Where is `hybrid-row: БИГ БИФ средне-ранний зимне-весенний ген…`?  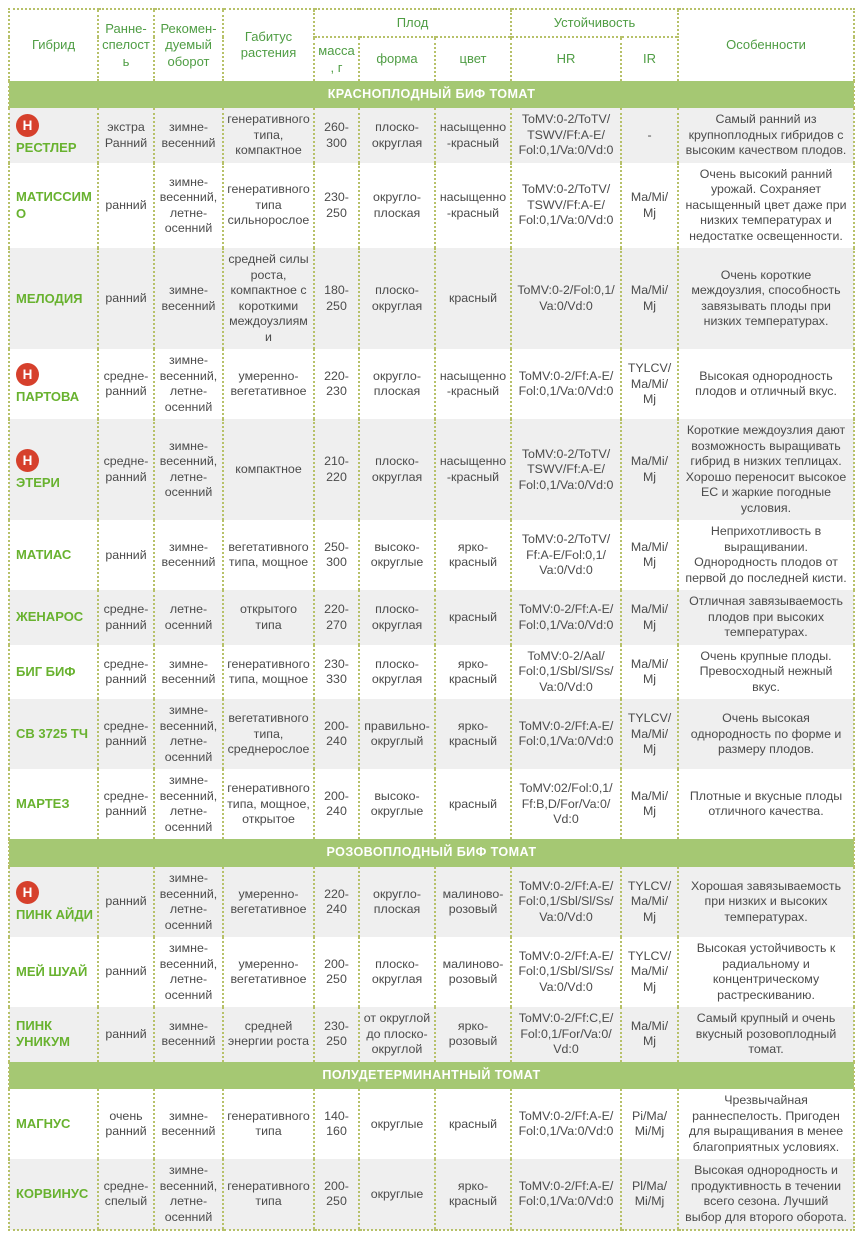 hybrid-row: БИГ БИФ средне-ранний зимне-весенний ген… is located at coordinates (432, 672).